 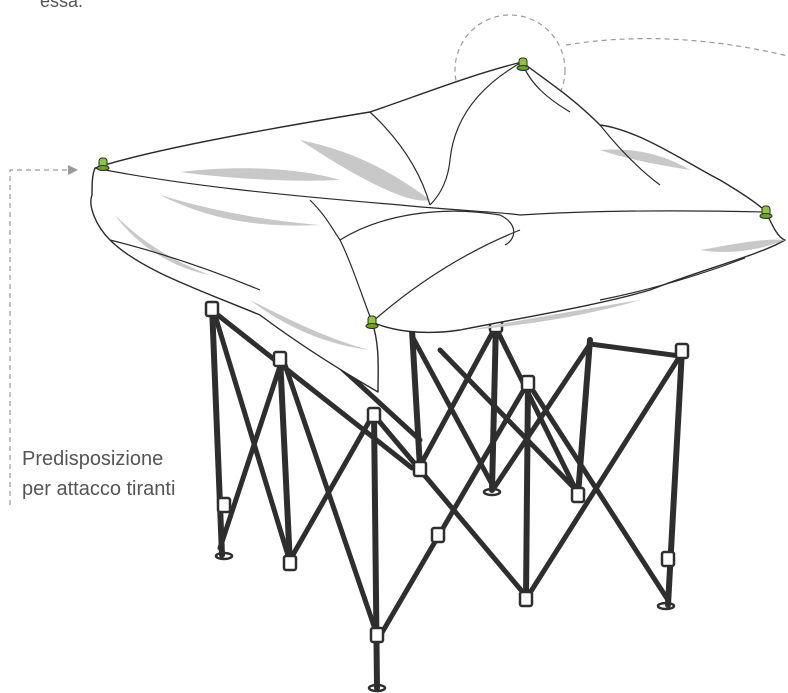 I want to click on leg-left, so click(x=217, y=430).